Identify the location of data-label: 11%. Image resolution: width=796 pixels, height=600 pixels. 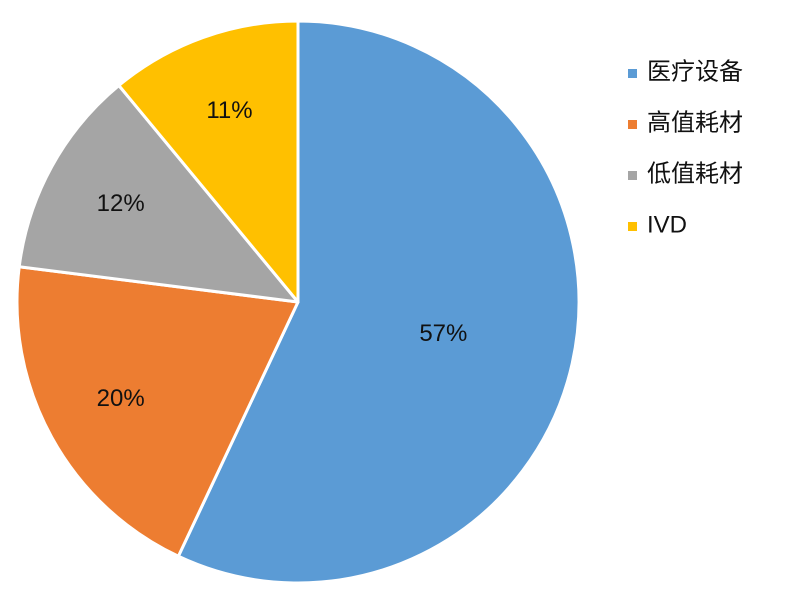
(229, 110).